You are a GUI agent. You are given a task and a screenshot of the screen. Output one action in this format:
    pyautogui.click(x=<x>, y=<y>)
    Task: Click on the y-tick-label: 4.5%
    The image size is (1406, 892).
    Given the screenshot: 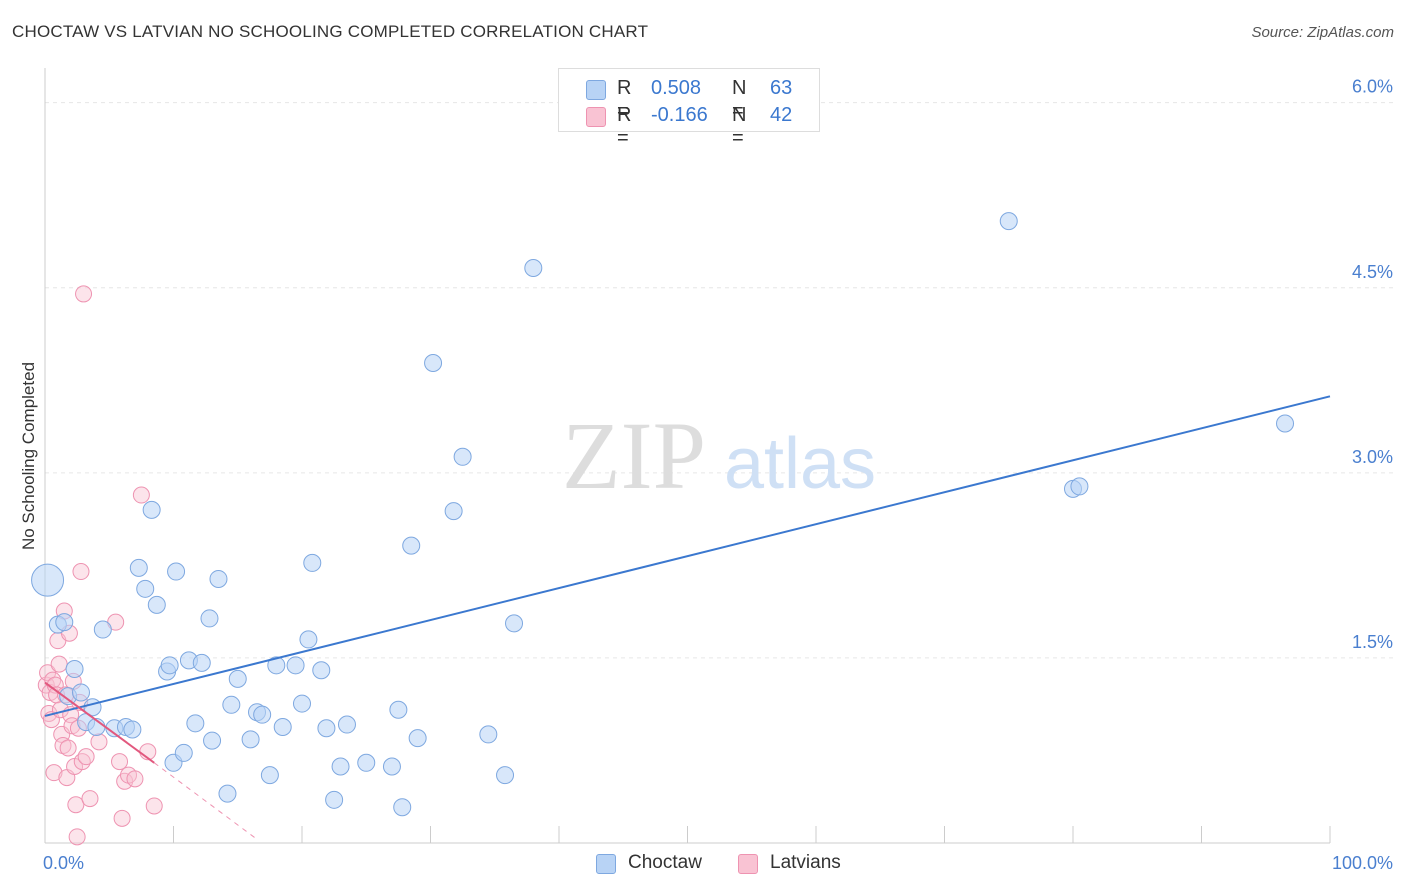 What is the action you would take?
    pyautogui.click(x=1372, y=272)
    